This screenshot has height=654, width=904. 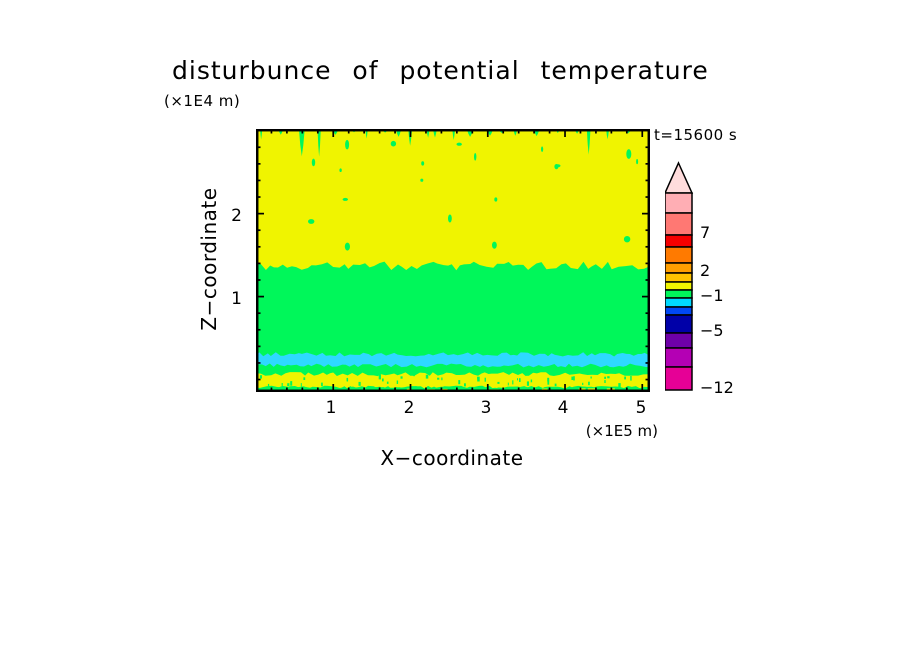 I want to click on colorbar: 7 2 −1 −5 −12, so click(x=706, y=282).